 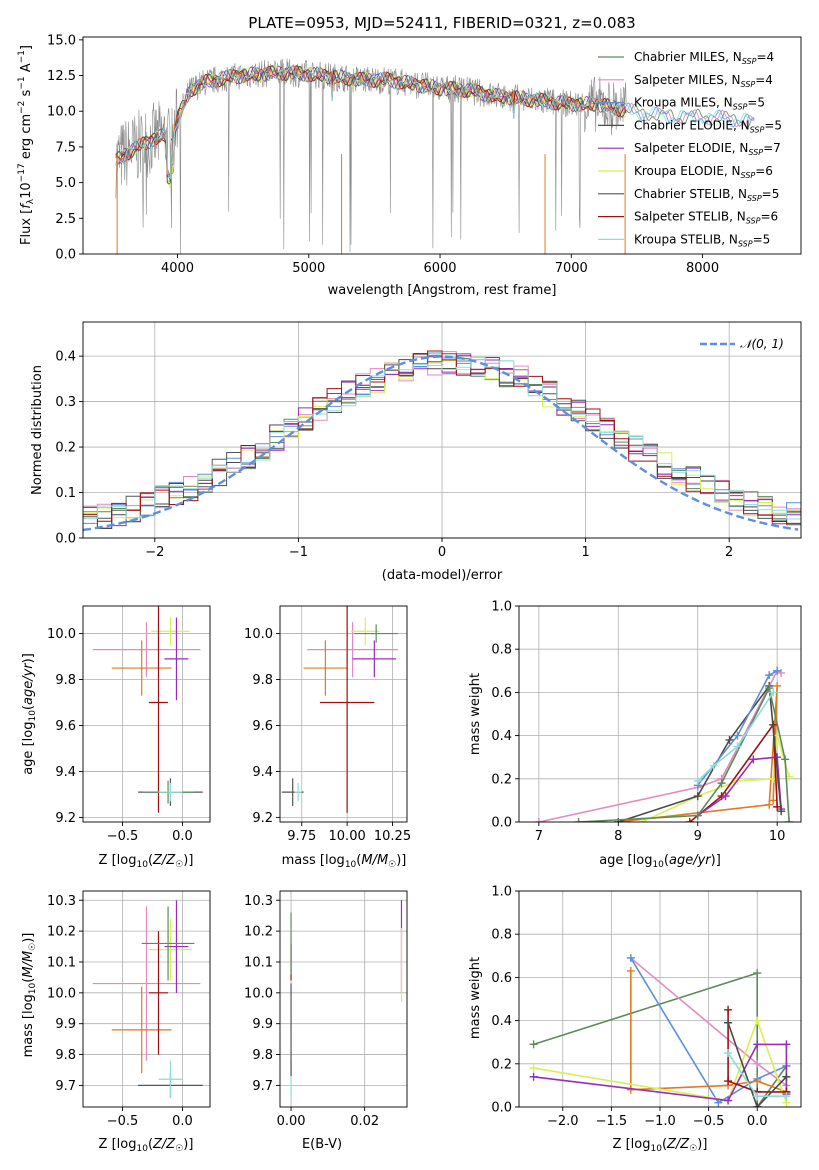 I want to click on normal-distribution-curve, so click(x=441, y=443).